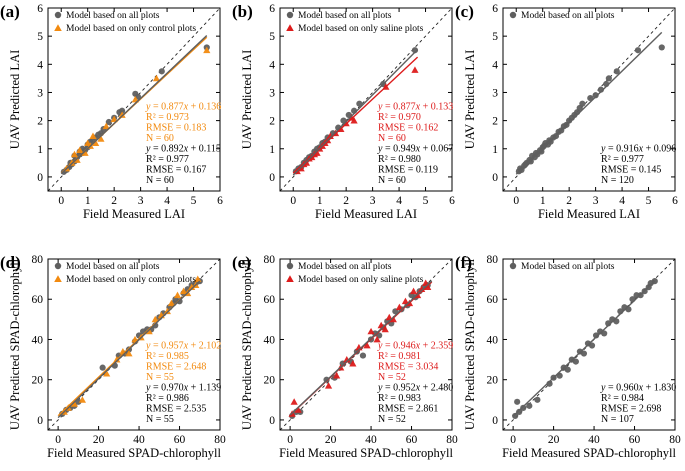  What do you see at coordinates (99, 440) in the screenshot?
I see `x-tick-label: 20` at bounding box center [99, 440].